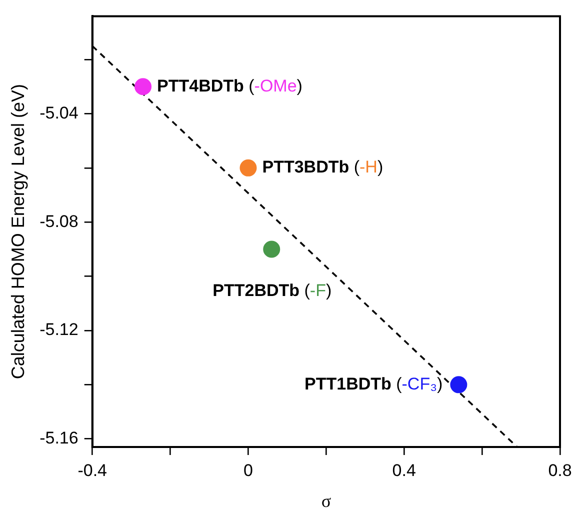 The image size is (580, 519). Describe the element at coordinates (373, 384) in the screenshot. I see `series-label: PTT1BDTb (-CF₃)` at that location.